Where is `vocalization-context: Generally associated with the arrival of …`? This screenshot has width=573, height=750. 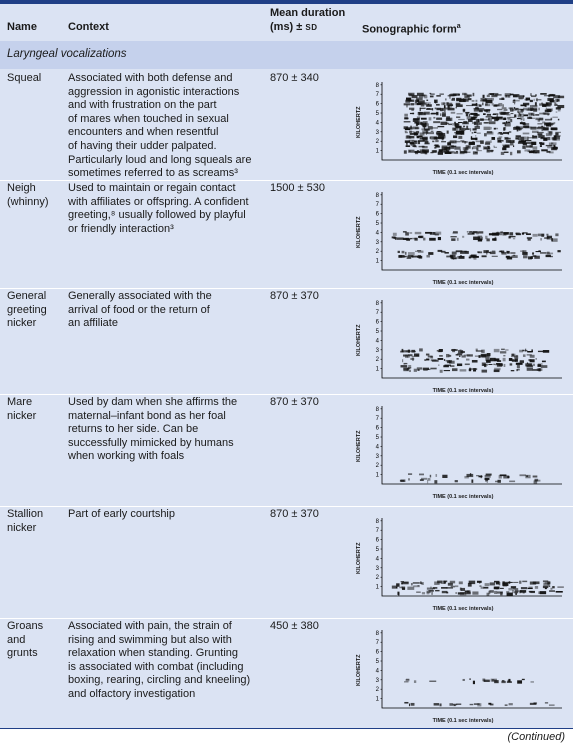 vocalization-context: Generally associated with the arrival of … is located at coordinates (168, 310).